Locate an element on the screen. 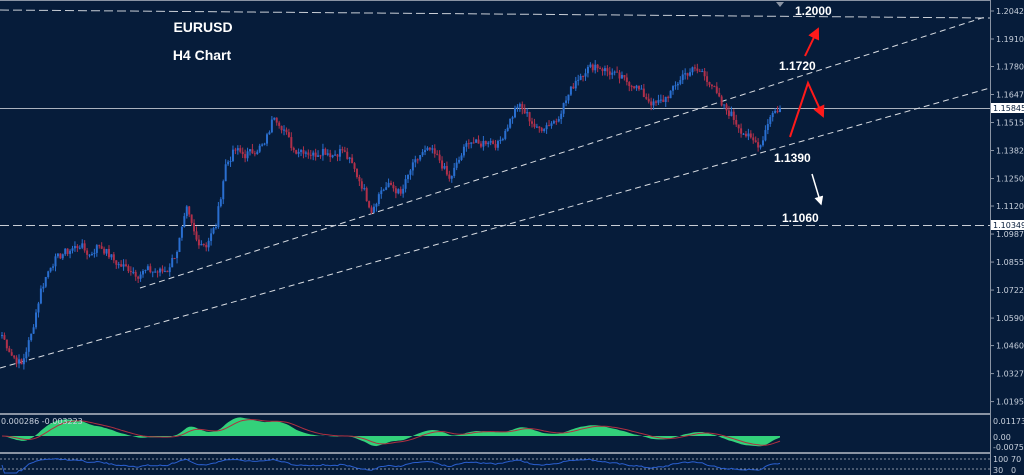 Image resolution: width=1024 pixels, height=475 pixels. level-line-1-2000 is located at coordinates (495, 14).